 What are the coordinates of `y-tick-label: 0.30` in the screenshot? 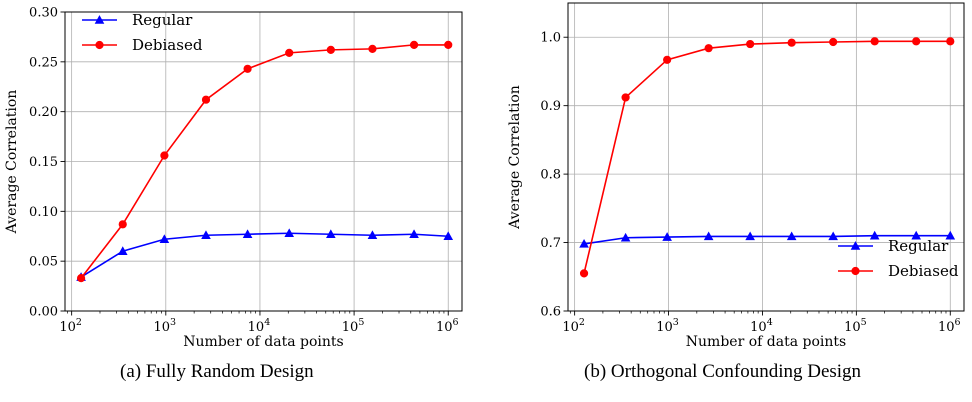 It's located at (43, 13).